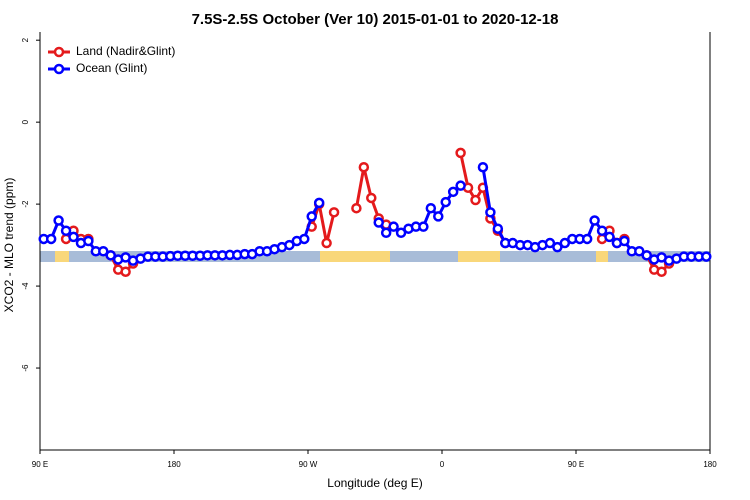 This screenshot has width=750, height=500. I want to click on y-tick-label: 2, so click(25, 39).